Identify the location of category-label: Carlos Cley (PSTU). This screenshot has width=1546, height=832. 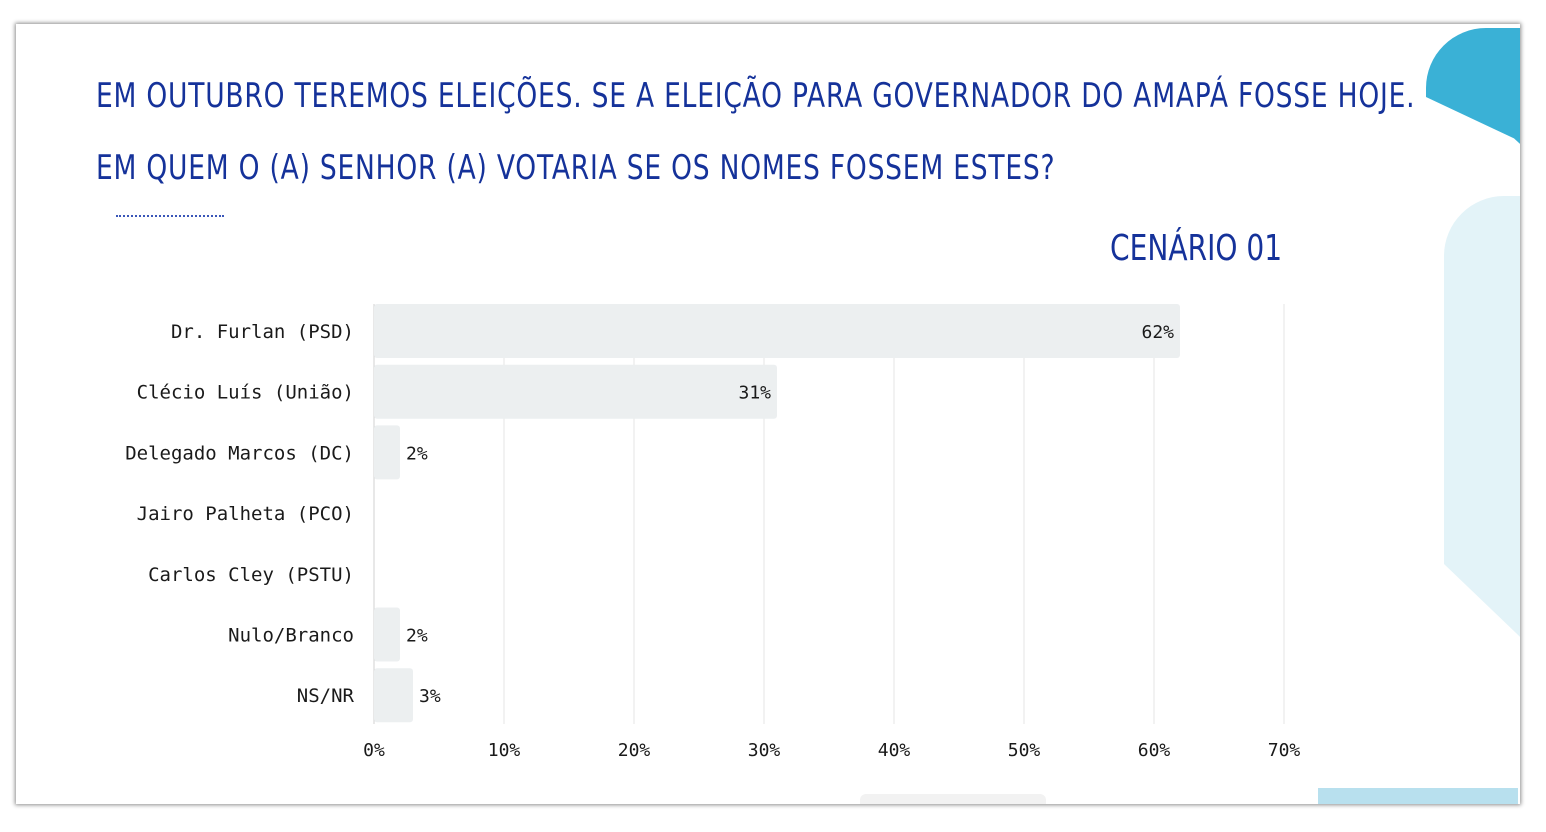
(251, 575).